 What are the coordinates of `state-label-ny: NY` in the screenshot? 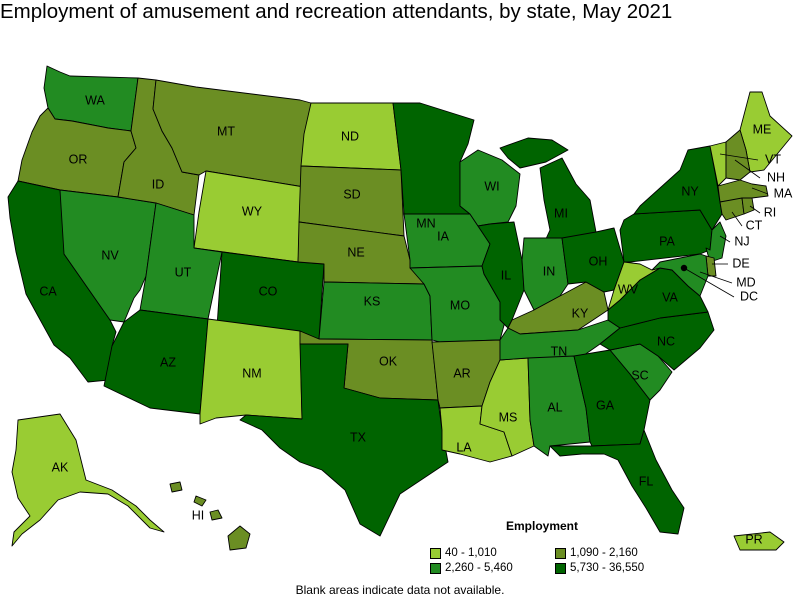 It's located at (690, 191).